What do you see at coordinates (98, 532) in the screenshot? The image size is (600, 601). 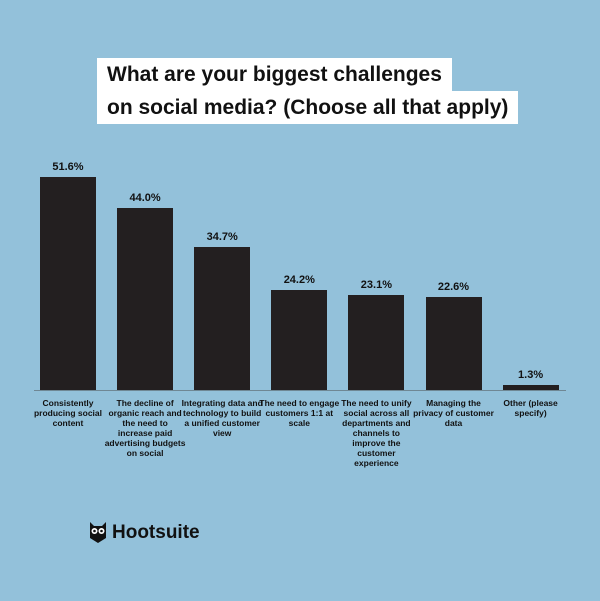 I see `brand-logo` at bounding box center [98, 532].